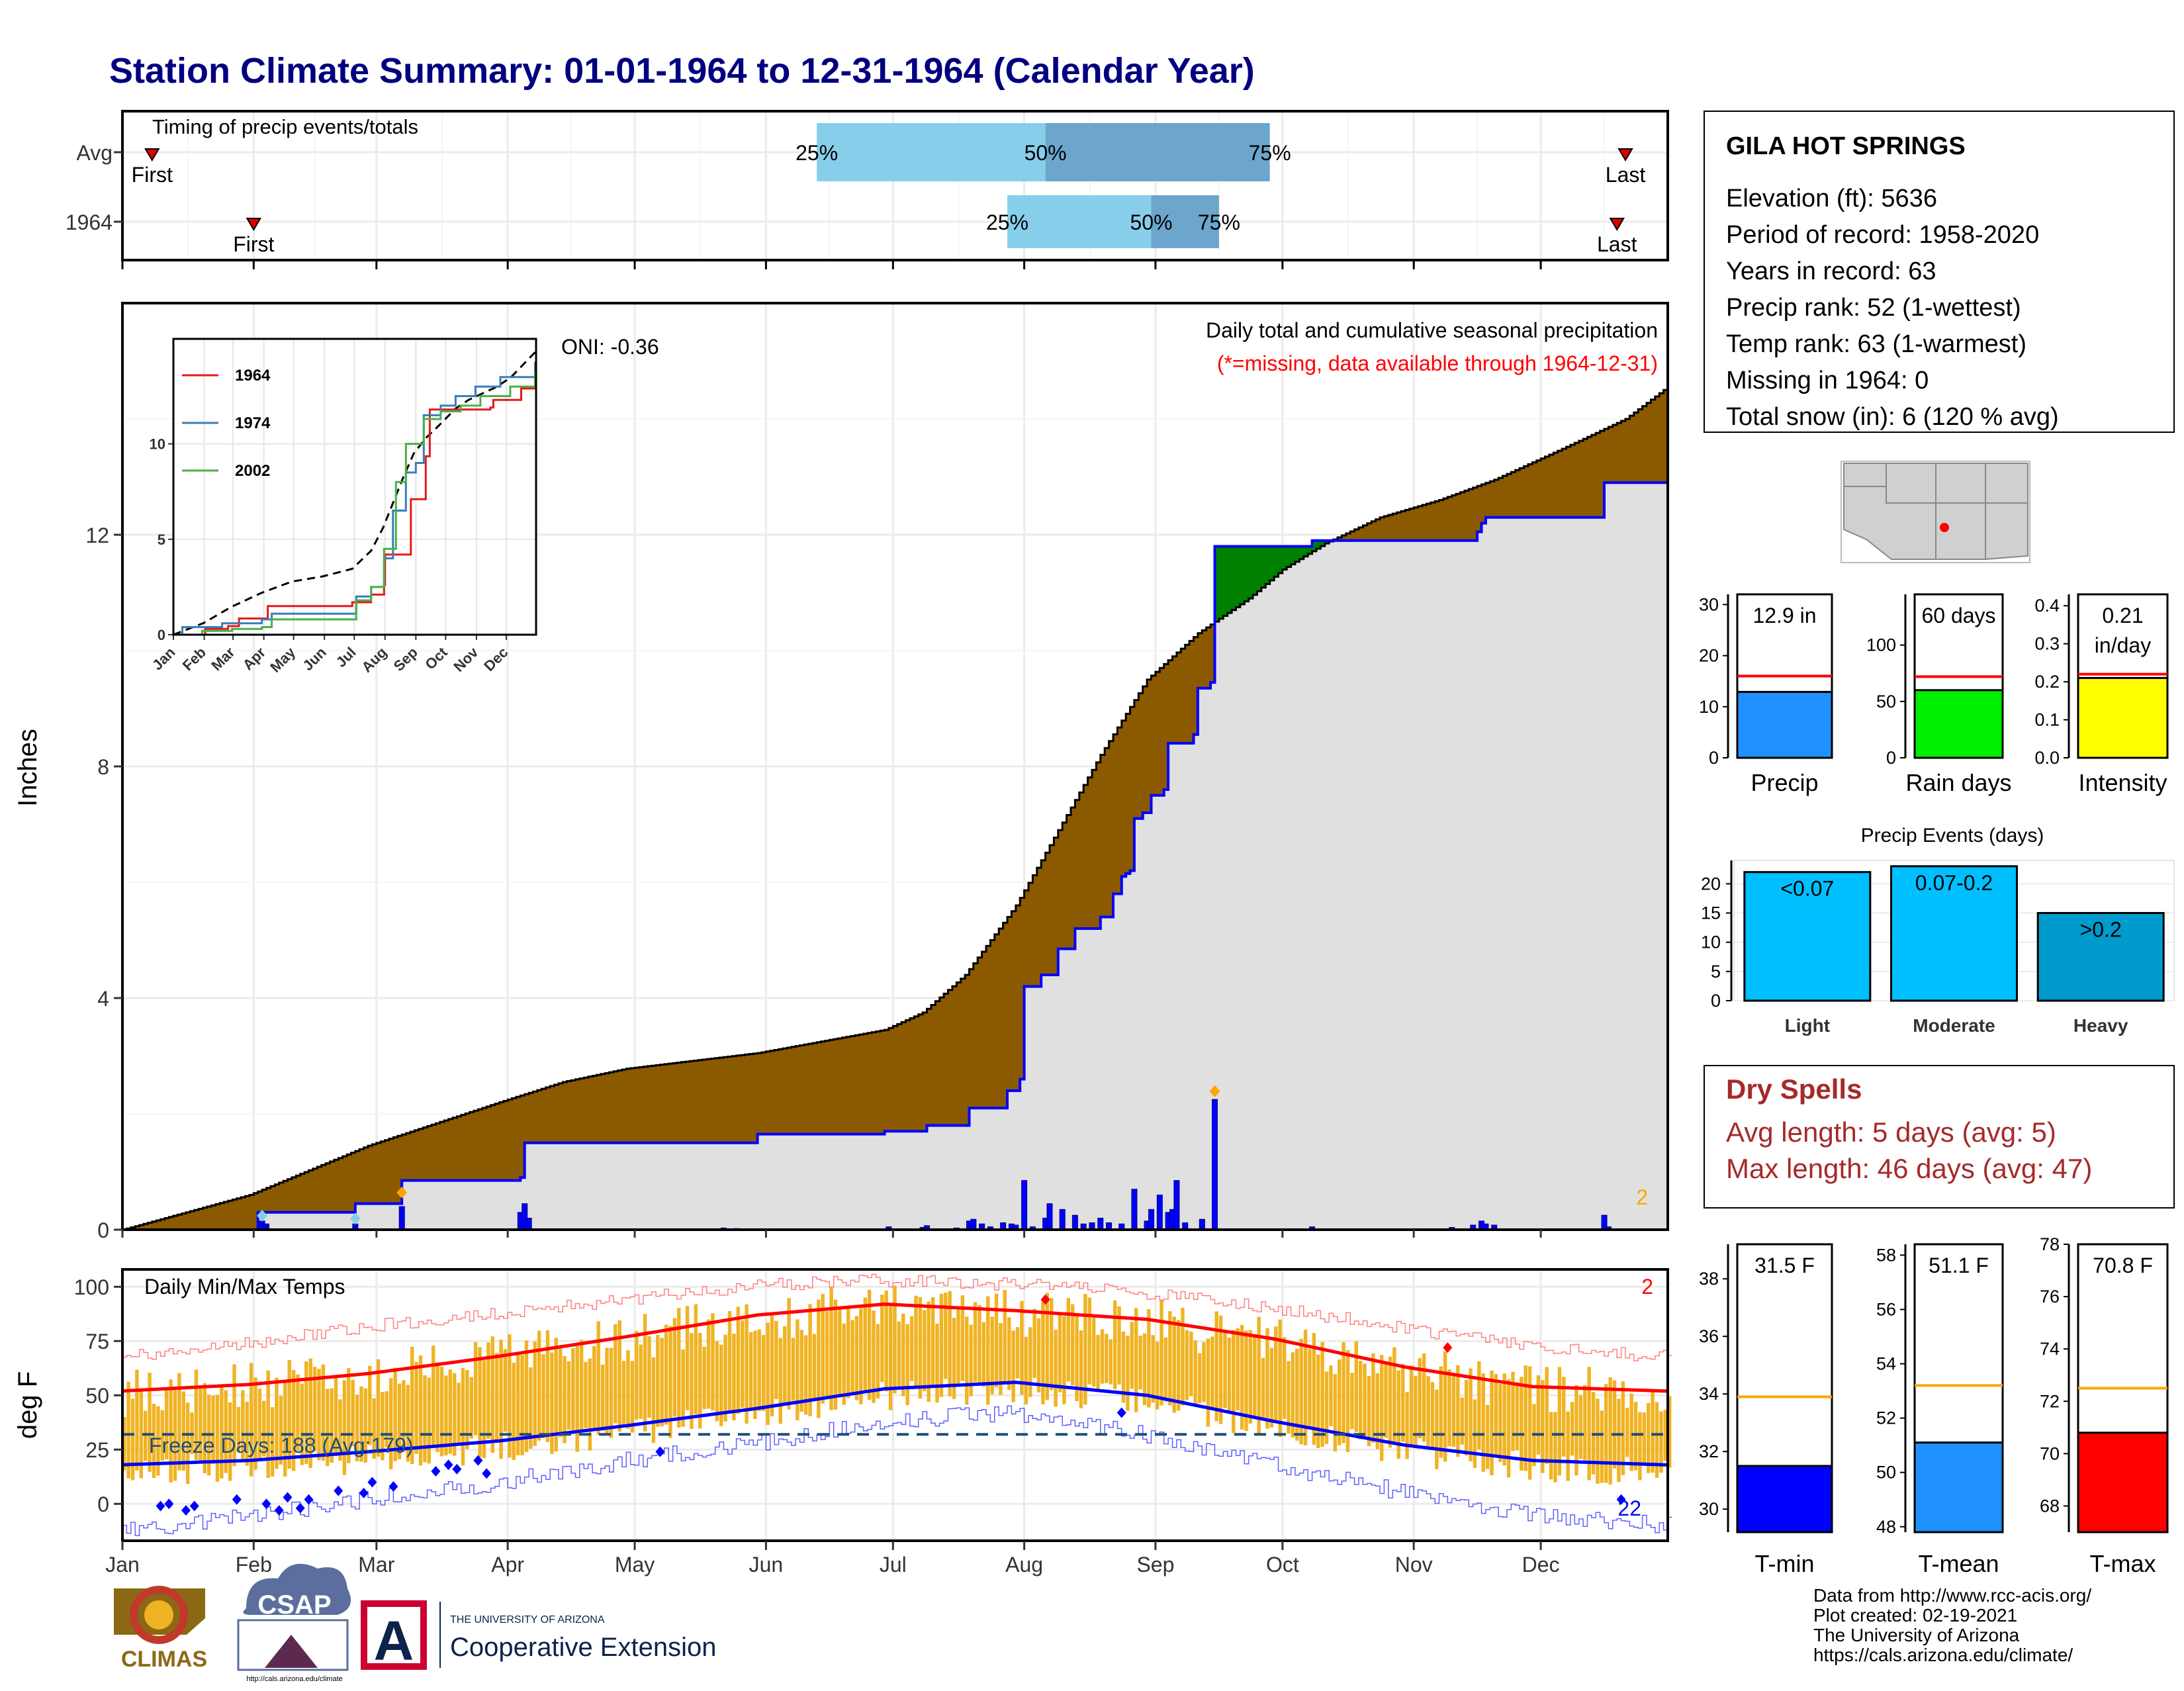 This screenshot has height=1691, width=2184. What do you see at coordinates (1629, 1508) in the screenshot?
I see `record-low-count: 22` at bounding box center [1629, 1508].